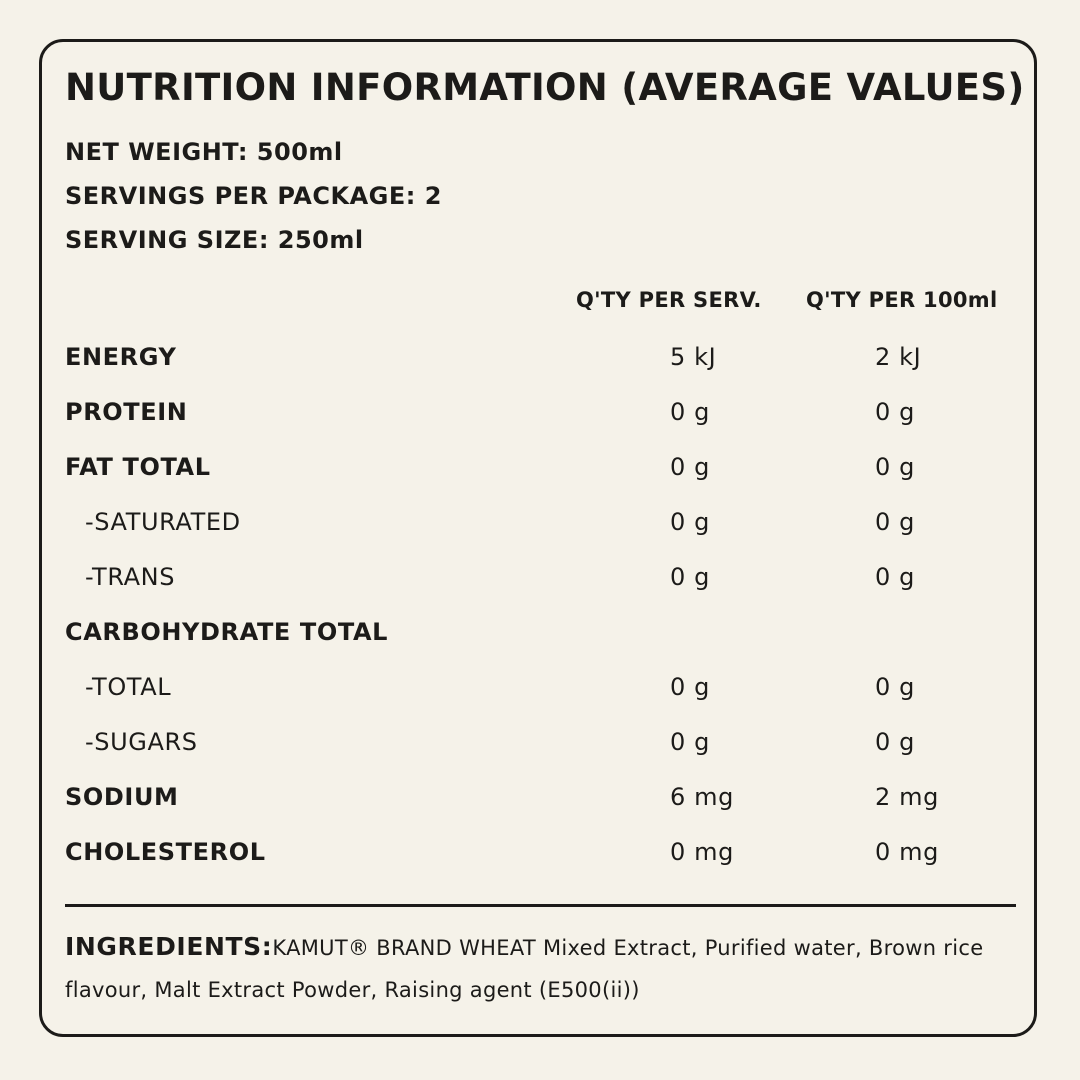  Describe the element at coordinates (121, 357) in the screenshot. I see `nutrient-name: ENERGY` at that location.